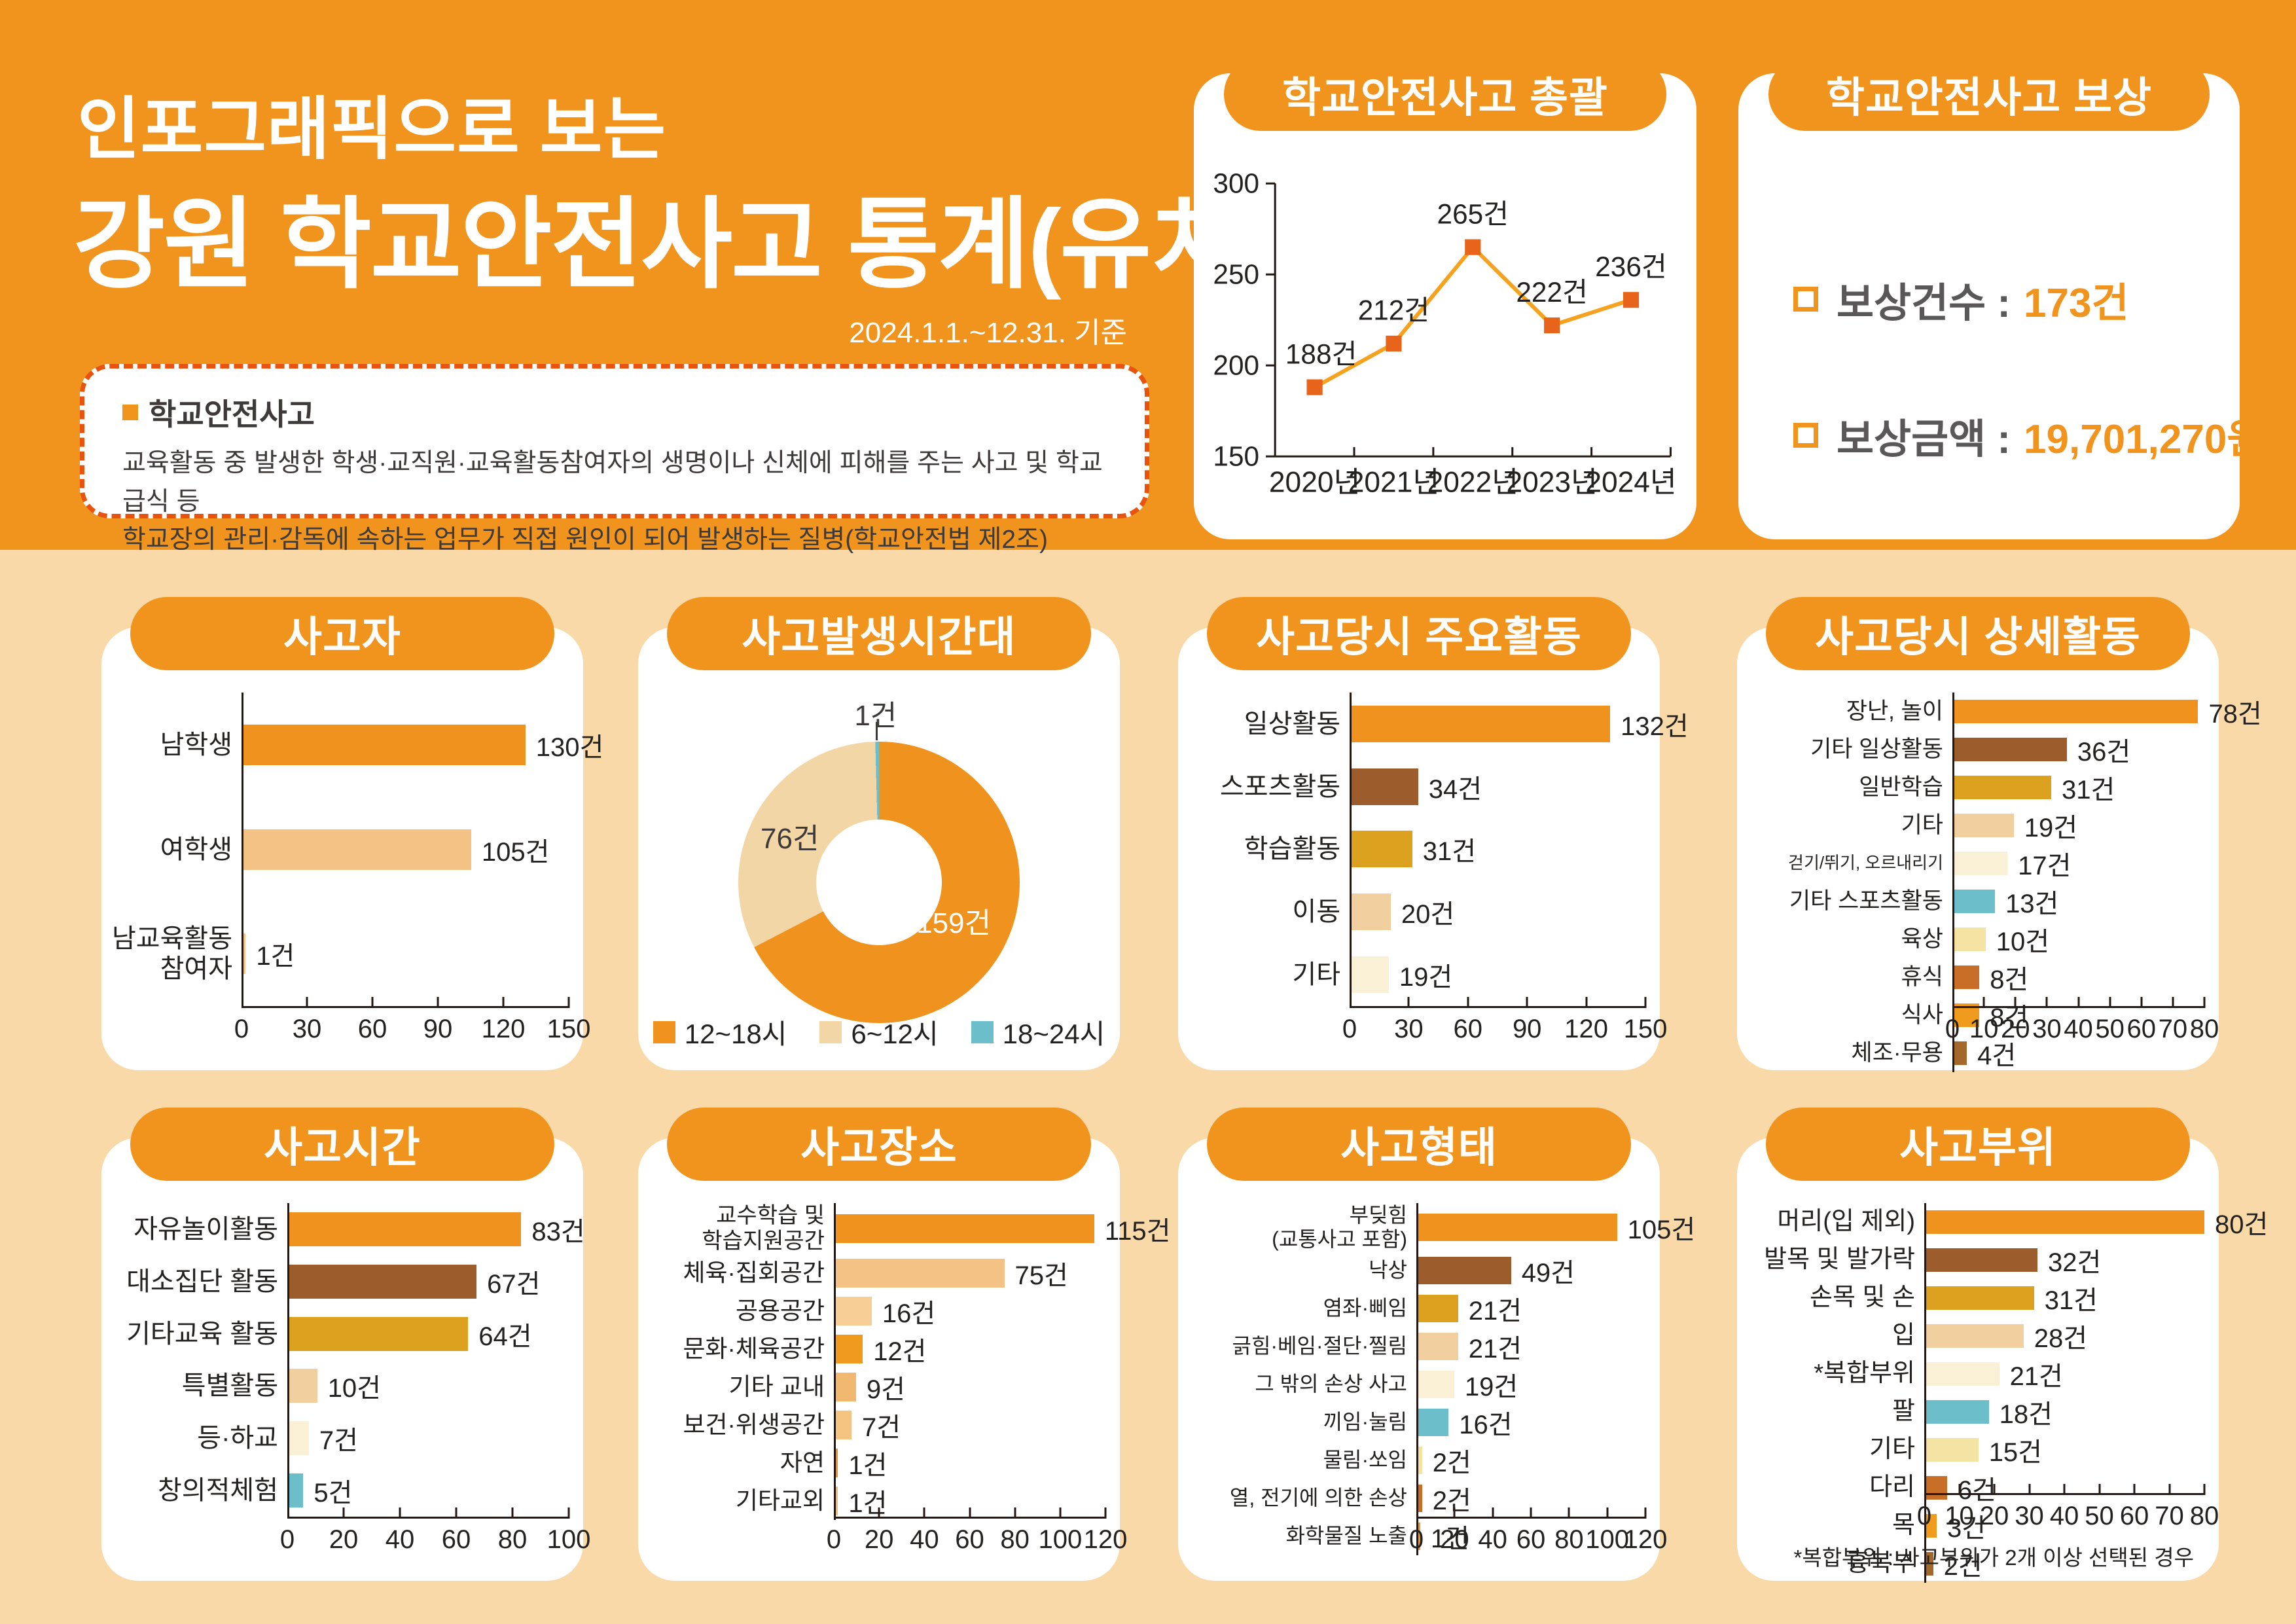  Describe the element at coordinates (1866, 901) in the screenshot. I see `bar-category-label: 기타 스포츠활동` at that location.